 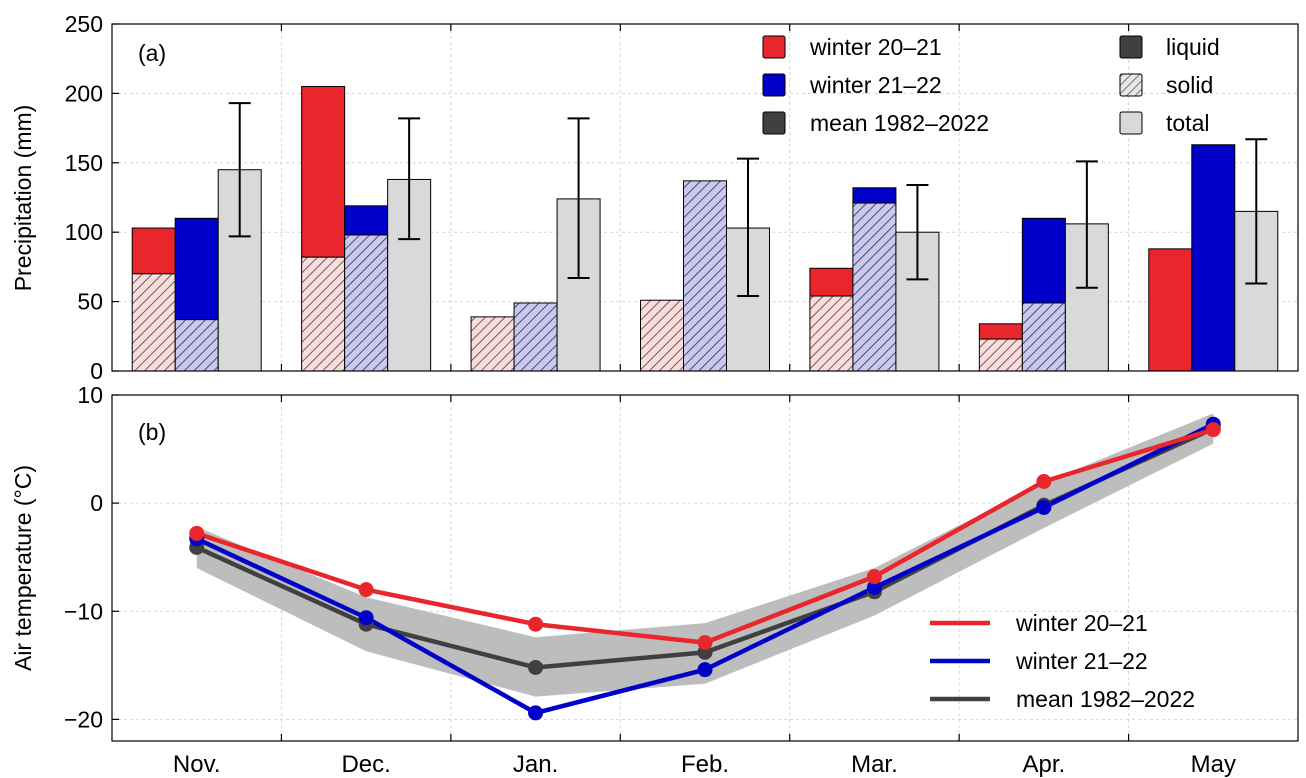 What do you see at coordinates (365, 764) in the screenshot?
I see `month-label: Dec.` at bounding box center [365, 764].